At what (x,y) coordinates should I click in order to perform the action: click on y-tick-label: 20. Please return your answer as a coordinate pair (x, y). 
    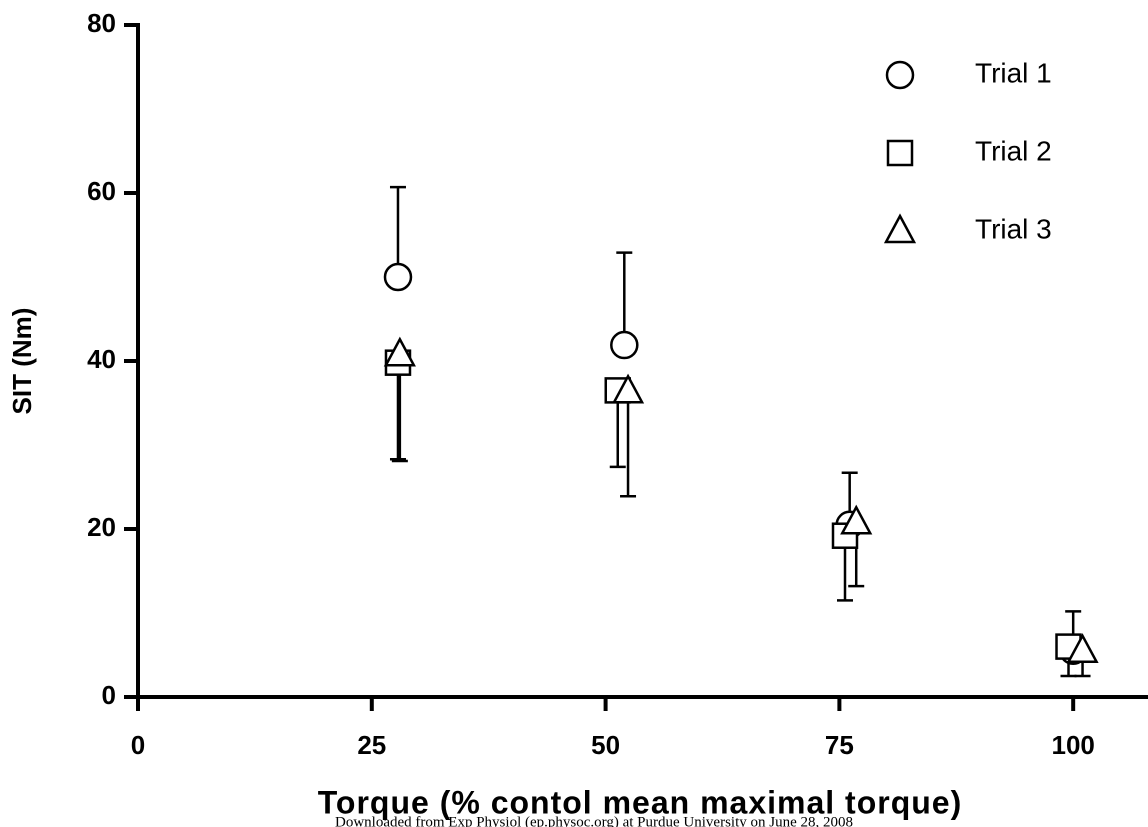
    Looking at the image, I should click on (101, 527).